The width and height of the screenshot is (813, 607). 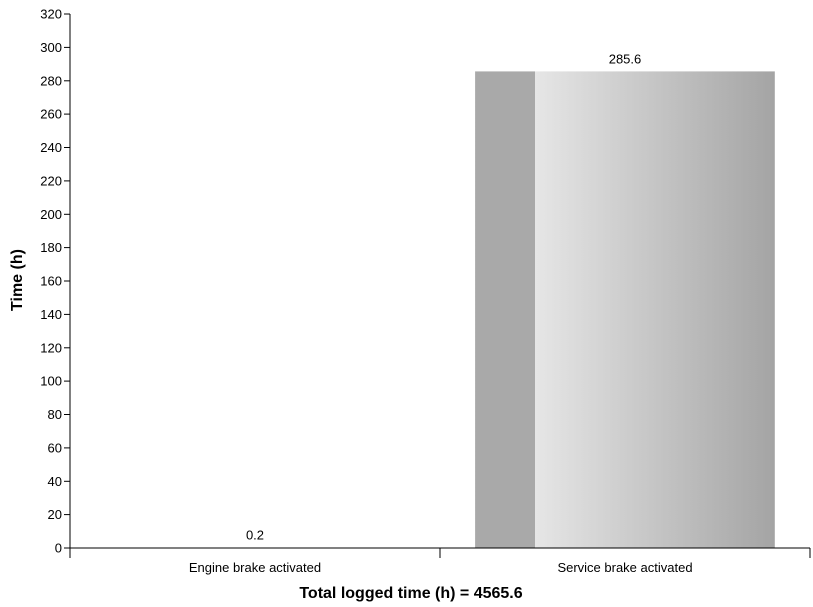 What do you see at coordinates (51, 180) in the screenshot?
I see `y-tick-label-220: 220` at bounding box center [51, 180].